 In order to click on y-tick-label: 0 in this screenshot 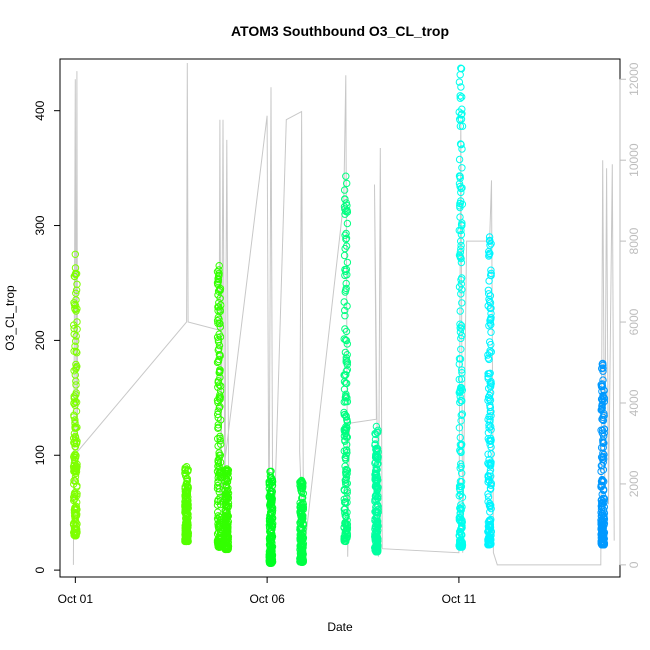, I will do `click(40, 569)`.